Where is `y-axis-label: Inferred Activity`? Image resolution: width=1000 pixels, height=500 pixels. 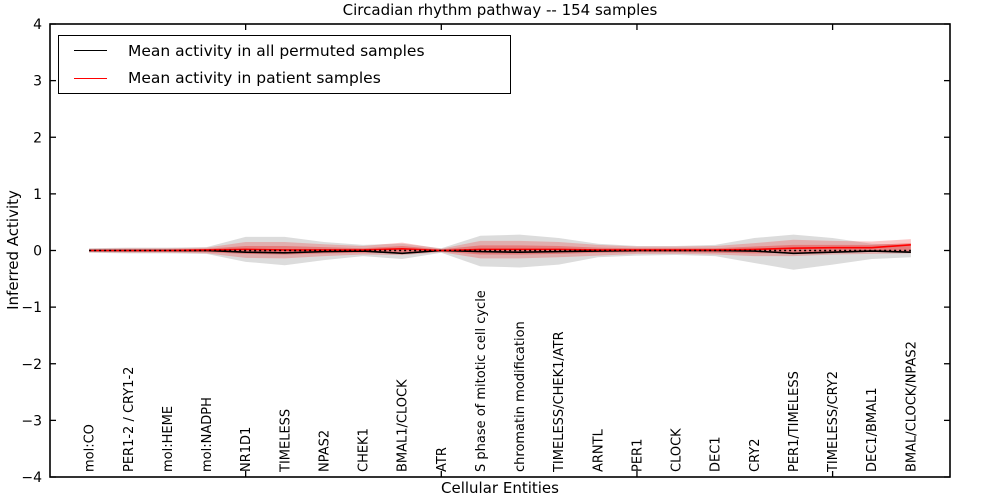 y-axis-label: Inferred Activity is located at coordinates (13, 250).